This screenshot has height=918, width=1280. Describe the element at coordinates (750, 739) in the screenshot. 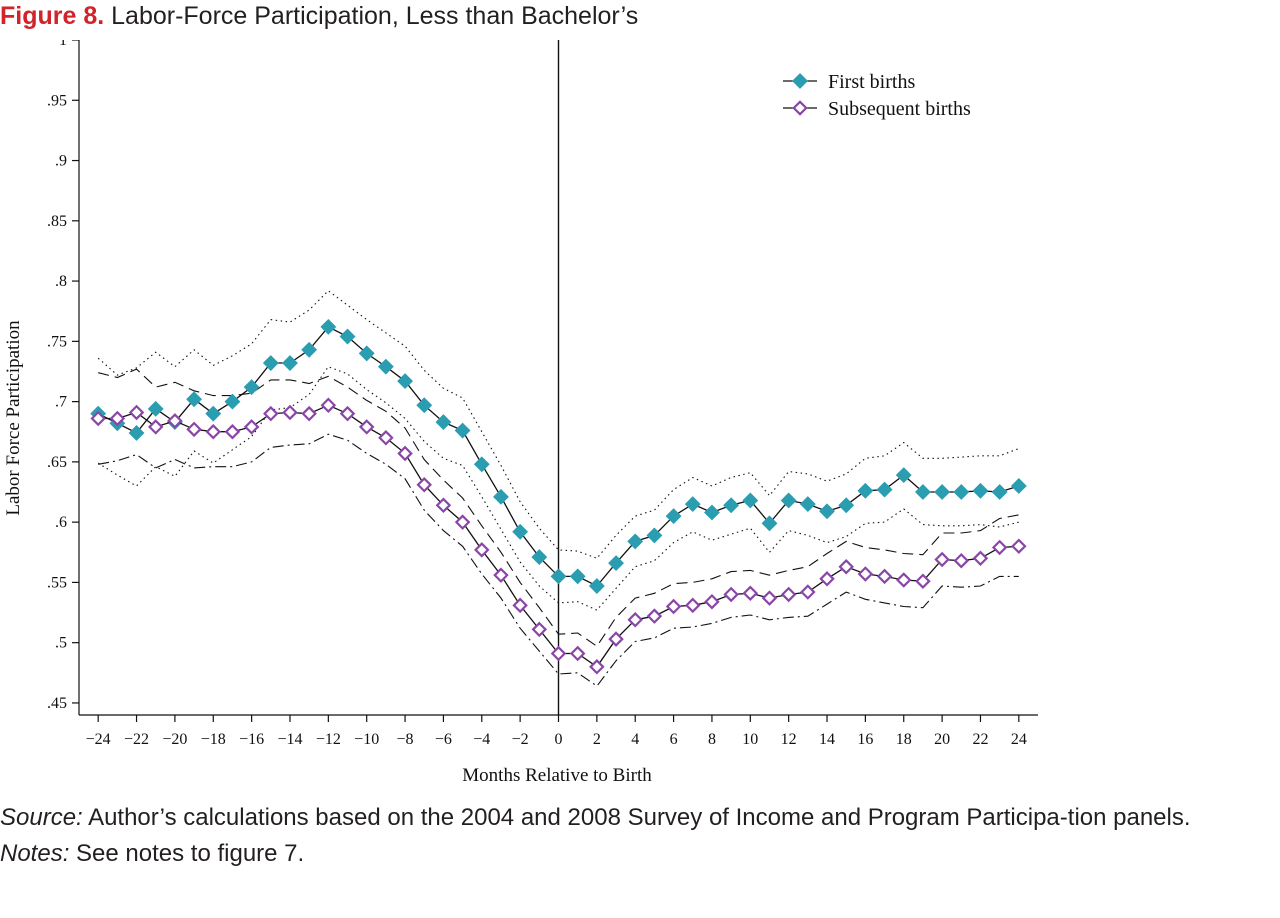

I see `x-tick-label: 10` at that location.